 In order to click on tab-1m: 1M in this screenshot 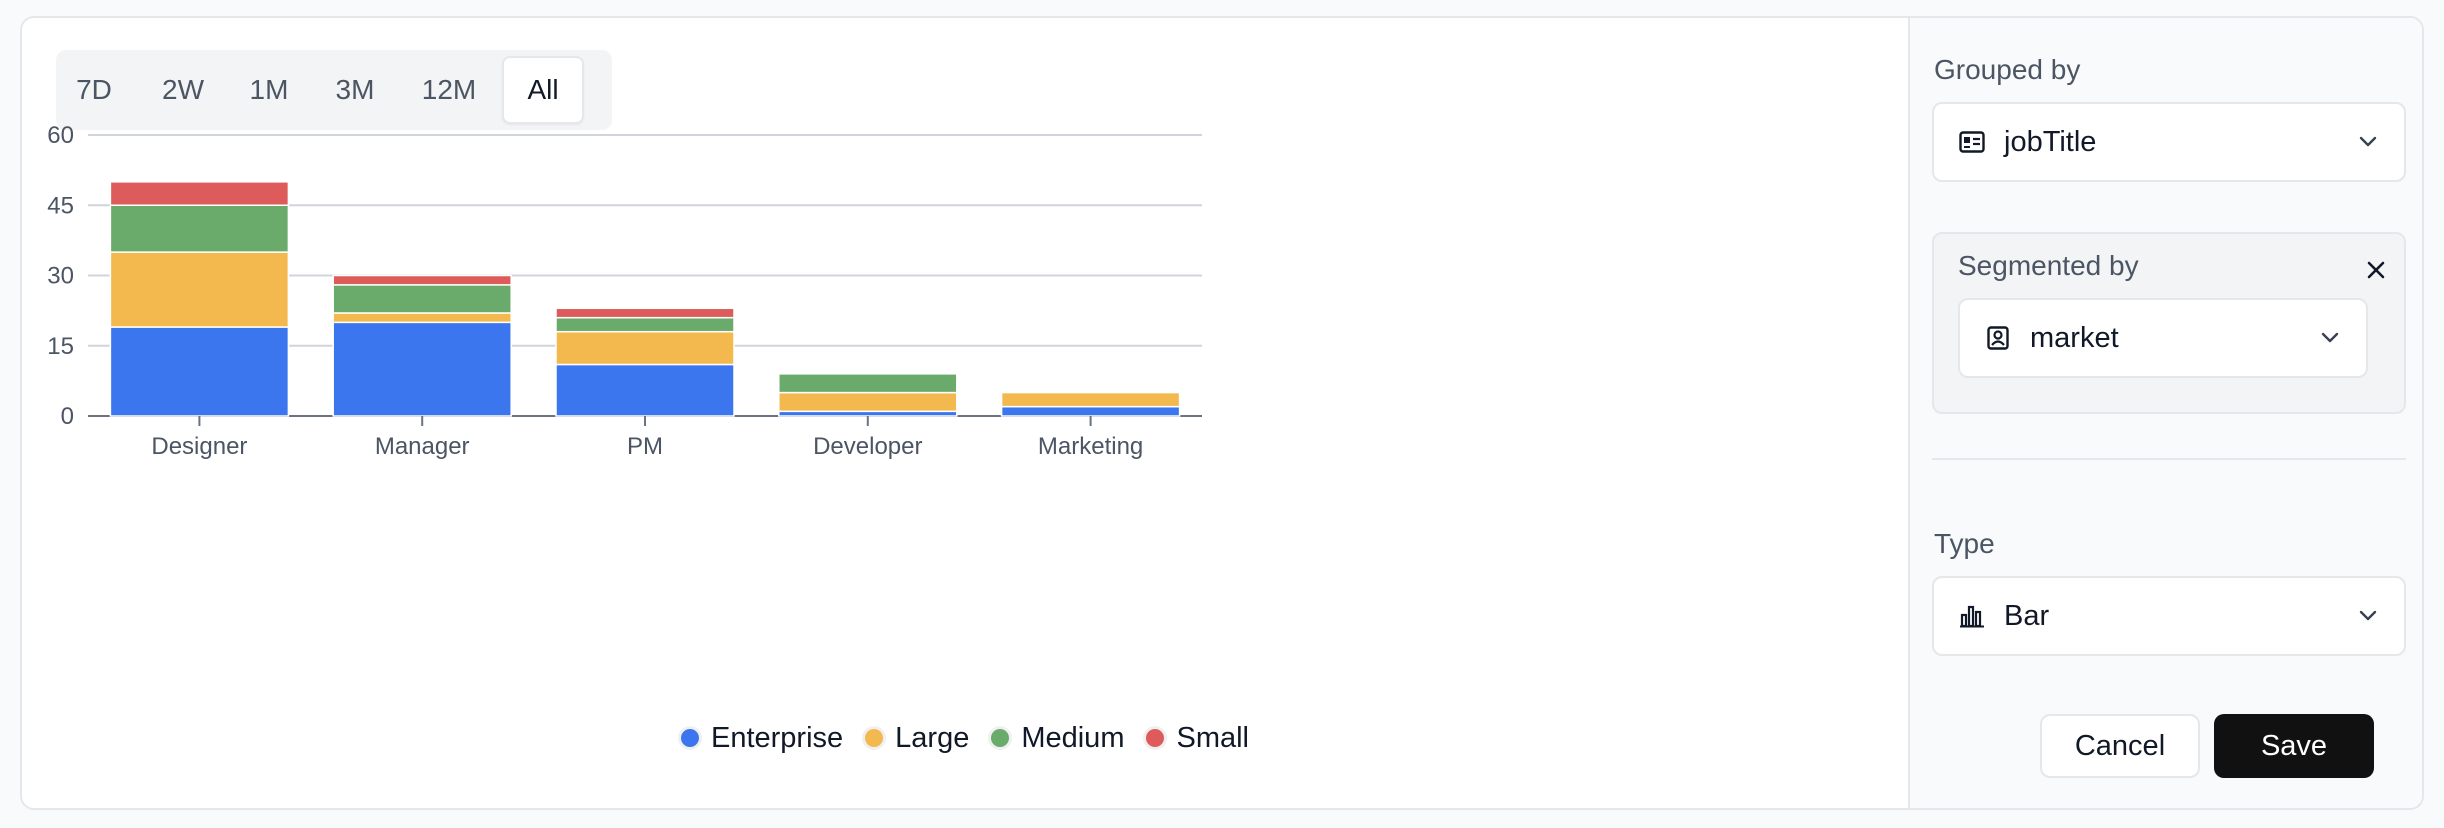, I will do `click(269, 89)`.